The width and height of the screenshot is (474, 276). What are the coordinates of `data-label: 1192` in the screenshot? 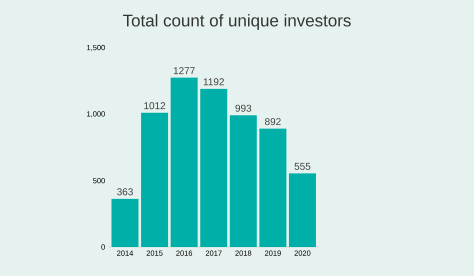 It's located at (214, 82).